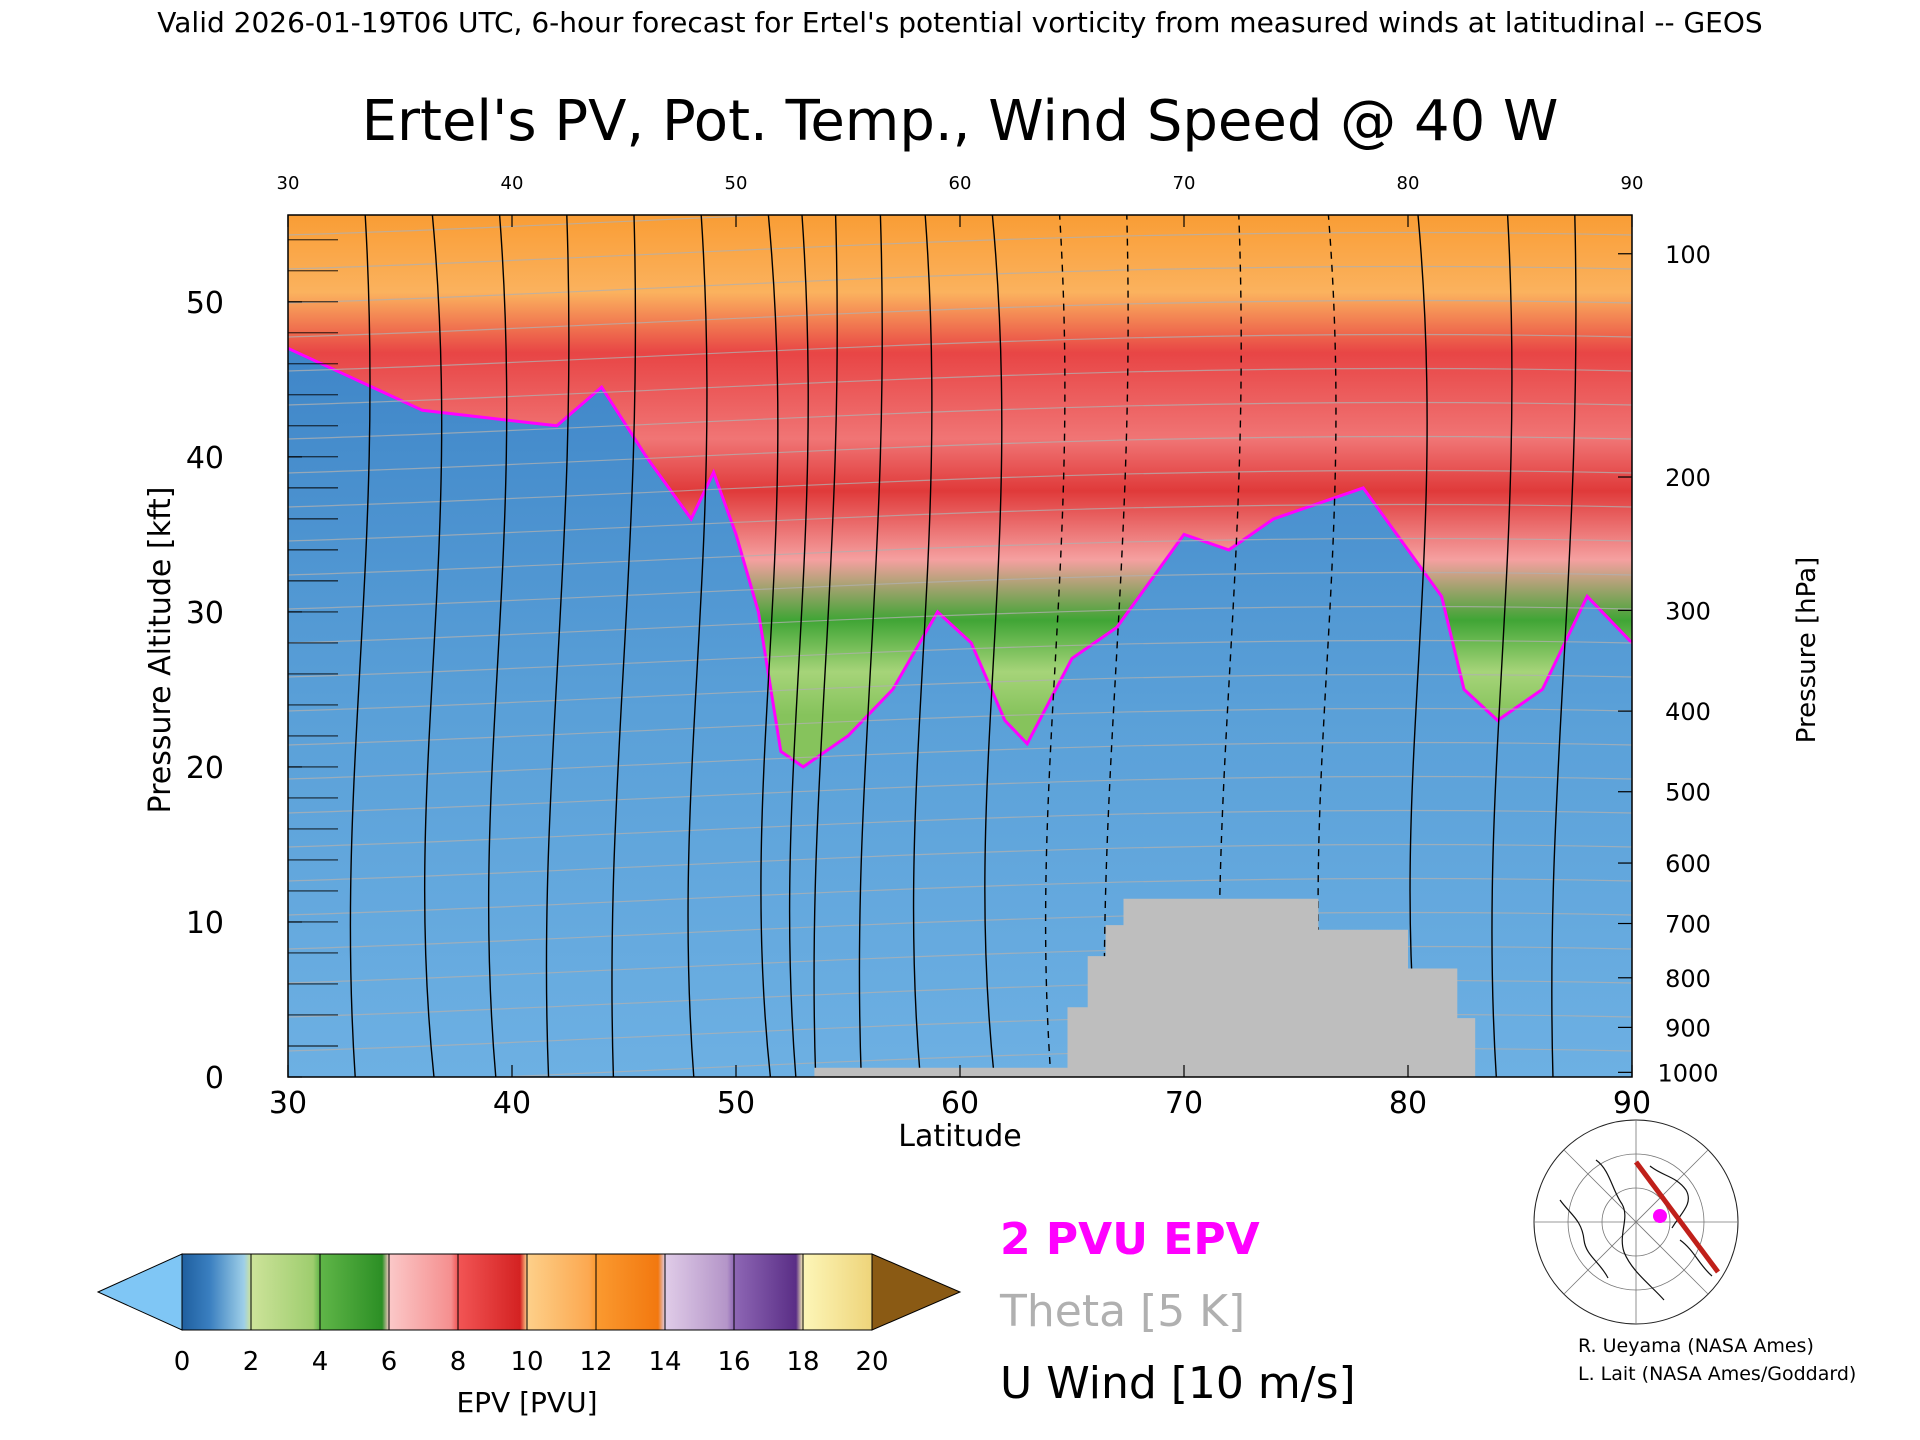 Image resolution: width=1920 pixels, height=1440 pixels. Describe the element at coordinates (1145, 987) in the screenshot. I see `topography` at that location.